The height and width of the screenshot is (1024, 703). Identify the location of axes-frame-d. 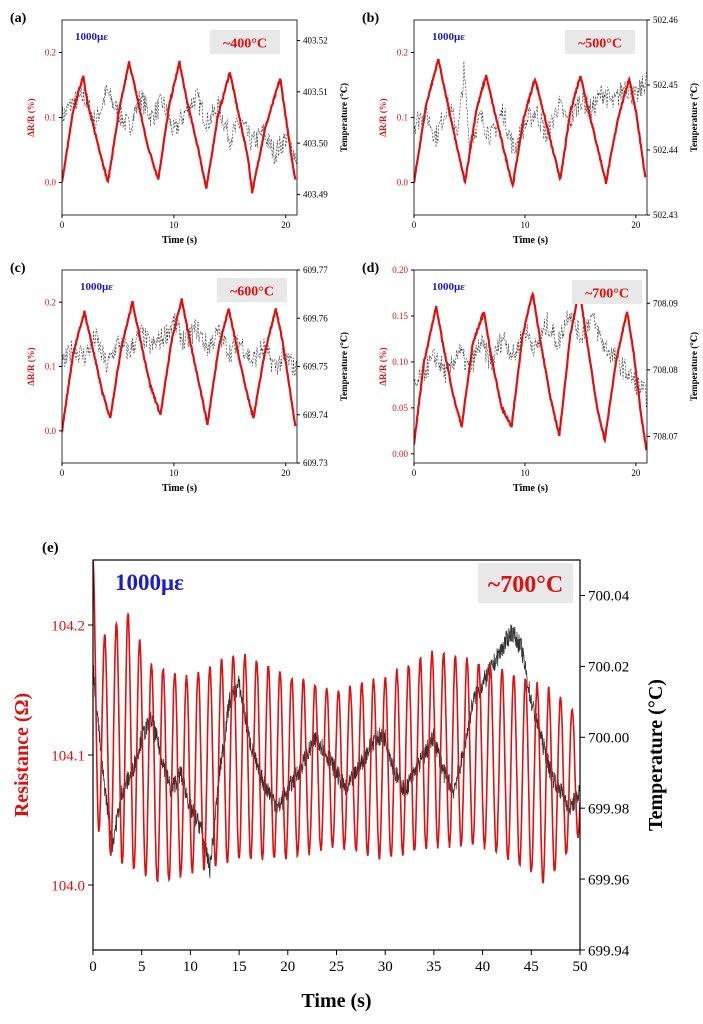
(530, 366).